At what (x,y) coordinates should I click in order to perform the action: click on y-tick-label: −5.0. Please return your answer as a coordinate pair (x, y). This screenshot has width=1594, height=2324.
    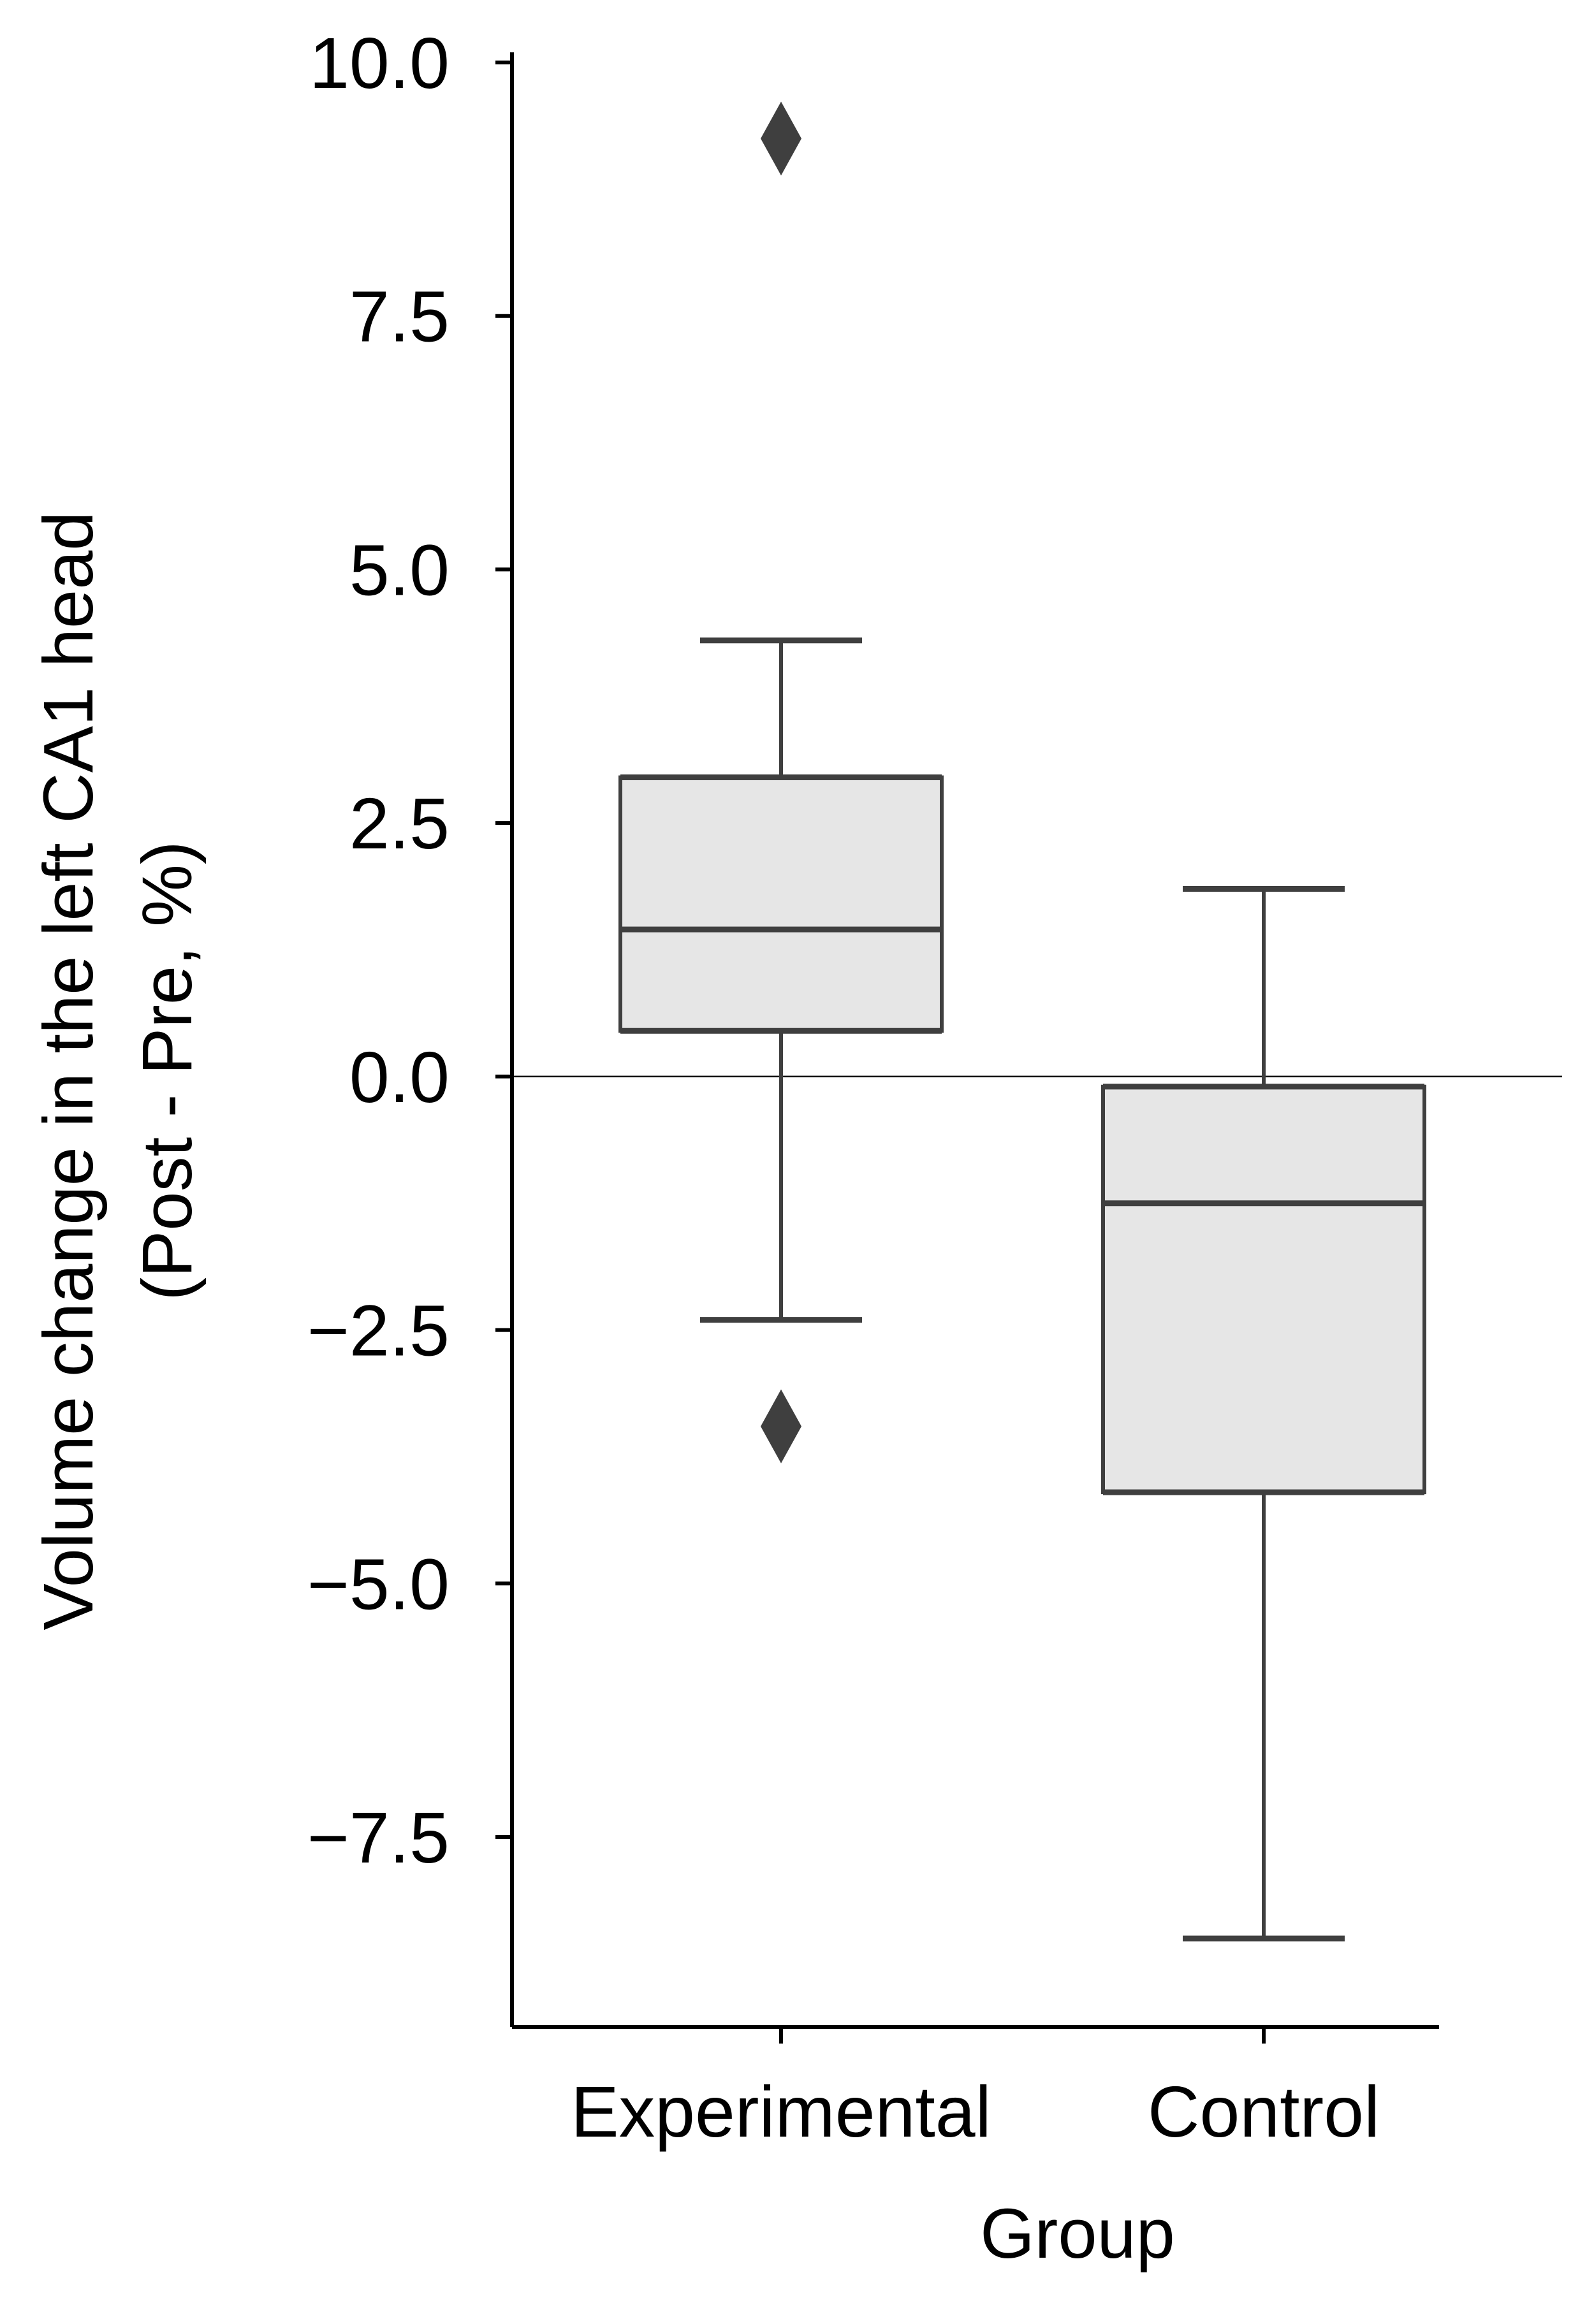
    Looking at the image, I should click on (378, 1584).